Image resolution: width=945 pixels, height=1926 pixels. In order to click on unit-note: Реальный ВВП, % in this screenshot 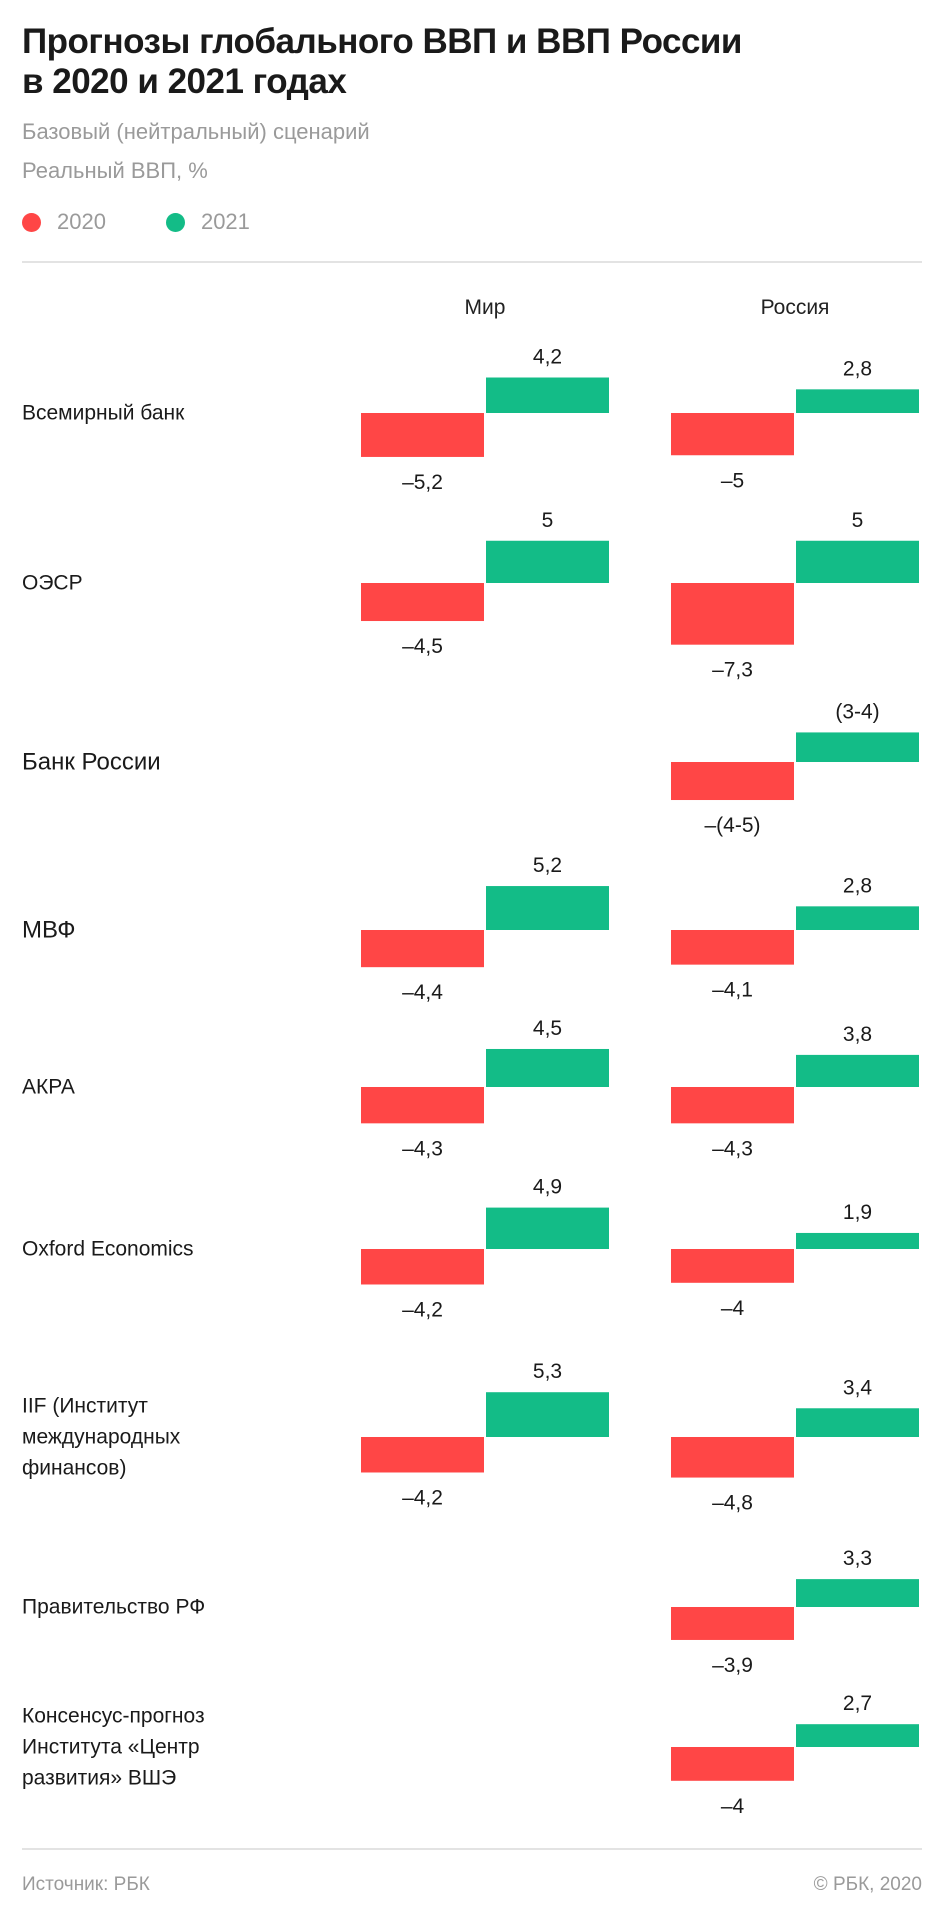, I will do `click(115, 170)`.